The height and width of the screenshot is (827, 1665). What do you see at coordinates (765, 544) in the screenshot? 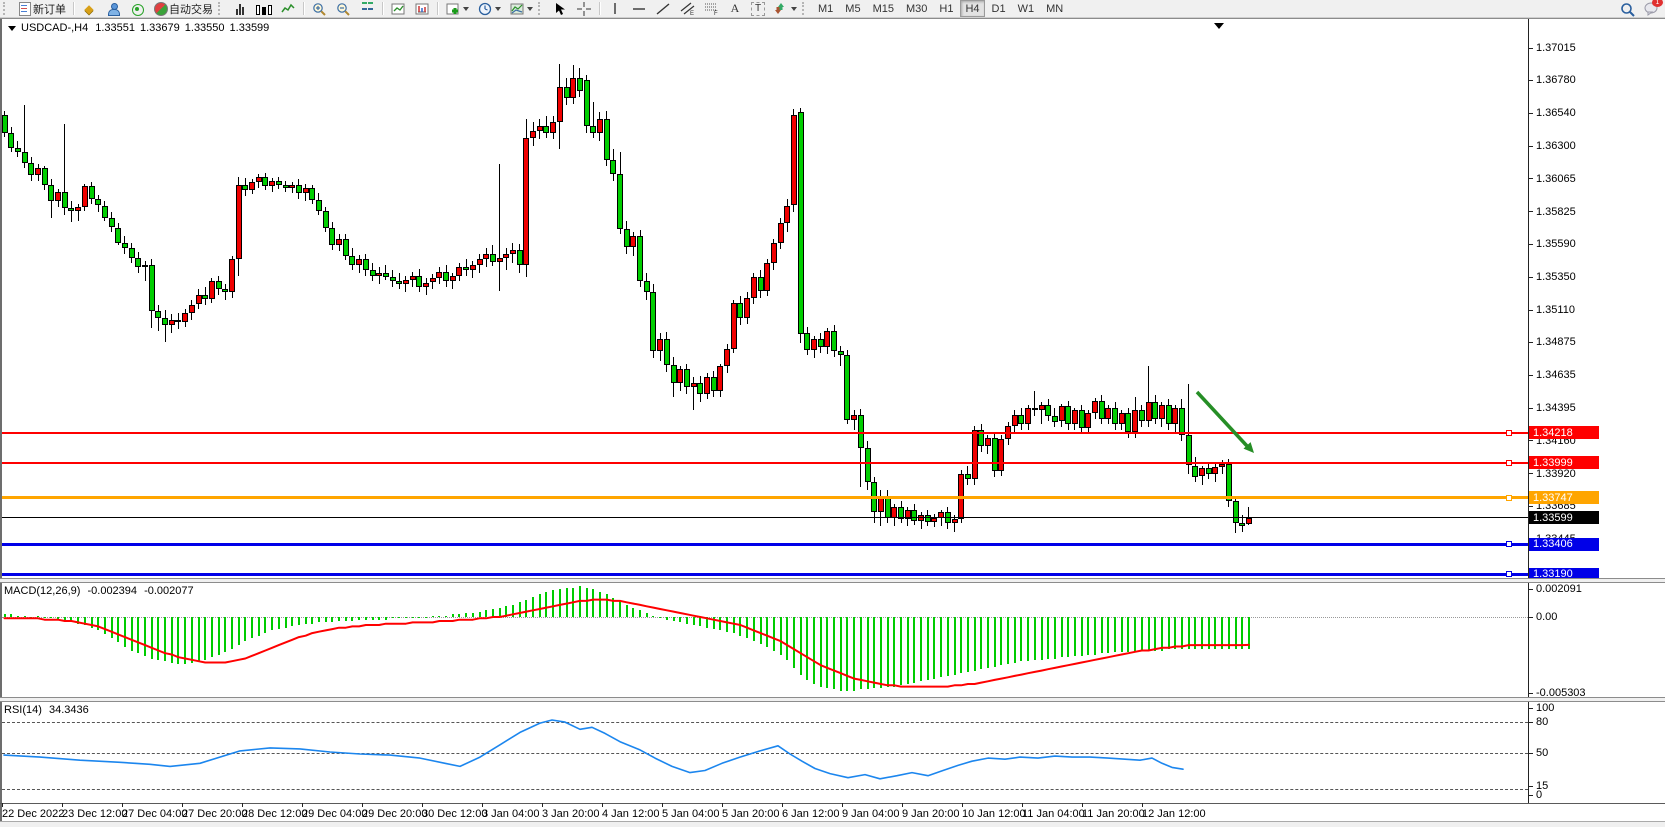
I see `horizontal-line-1.33406` at bounding box center [765, 544].